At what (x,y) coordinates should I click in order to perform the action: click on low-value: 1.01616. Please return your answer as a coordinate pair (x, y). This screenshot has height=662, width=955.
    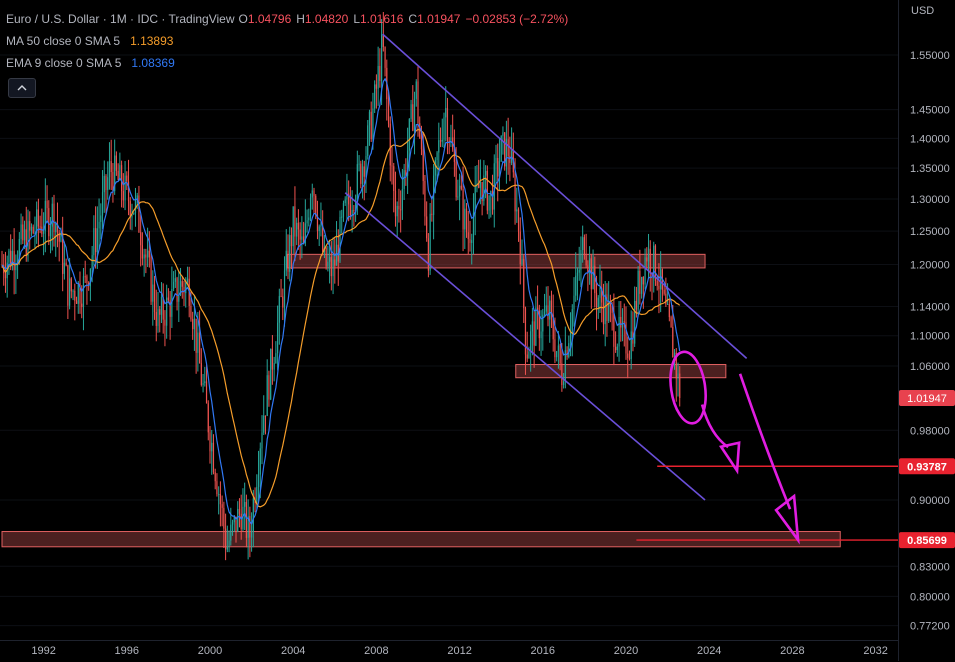
    Looking at the image, I should click on (382, 19).